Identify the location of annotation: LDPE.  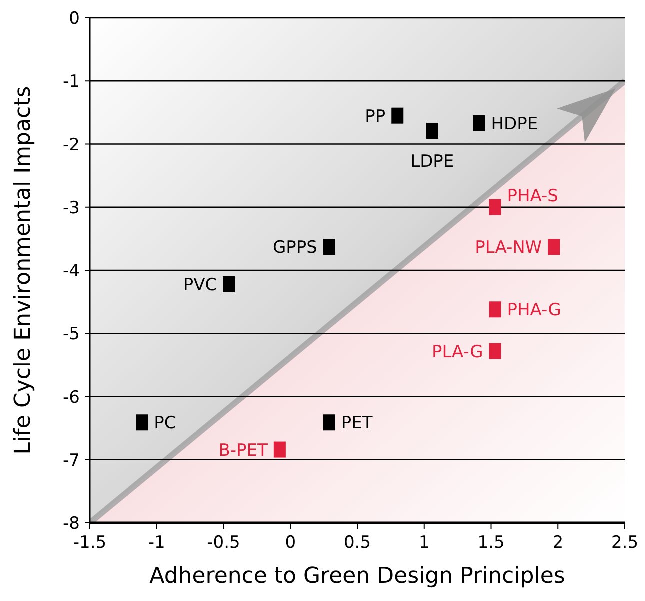
(432, 162).